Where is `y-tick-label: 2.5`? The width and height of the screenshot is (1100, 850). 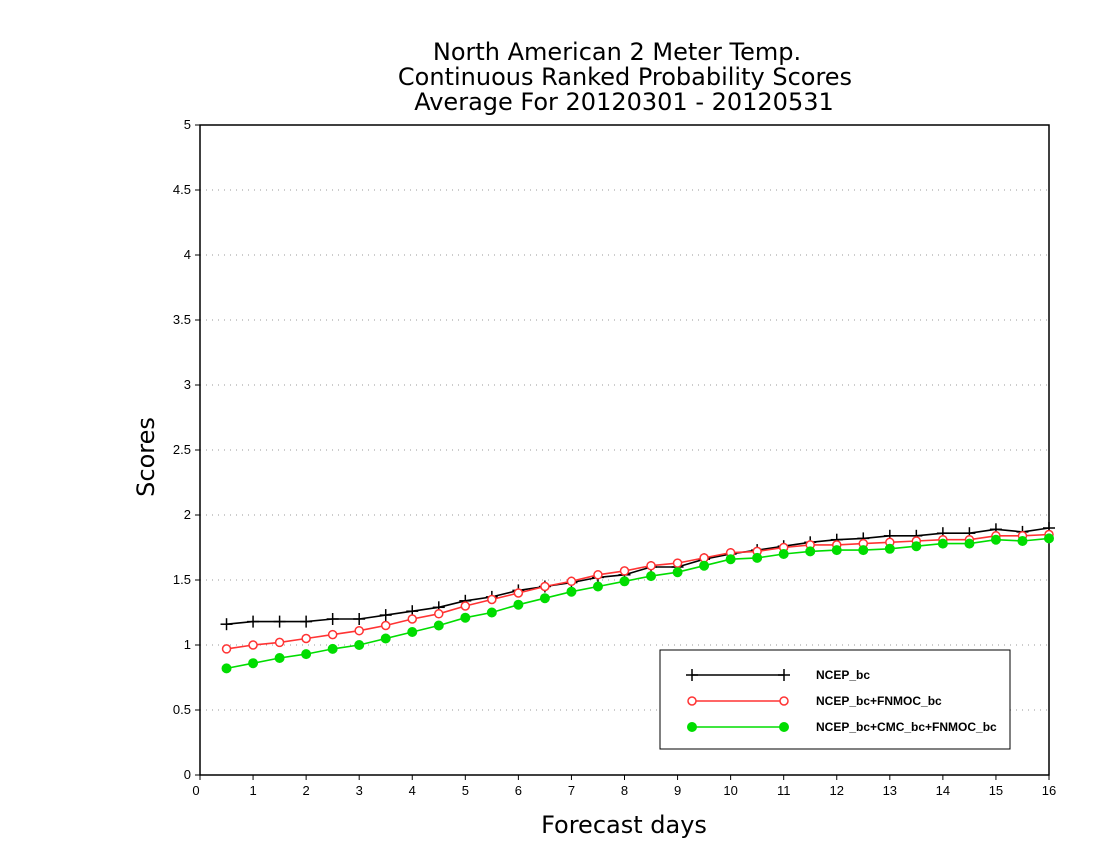
y-tick-label: 2.5 is located at coordinates (182, 449).